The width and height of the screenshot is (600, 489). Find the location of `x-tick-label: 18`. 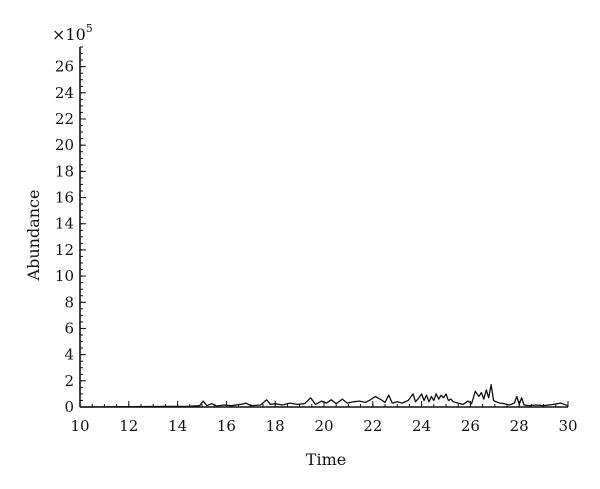

x-tick-label: 18 is located at coordinates (275, 426).